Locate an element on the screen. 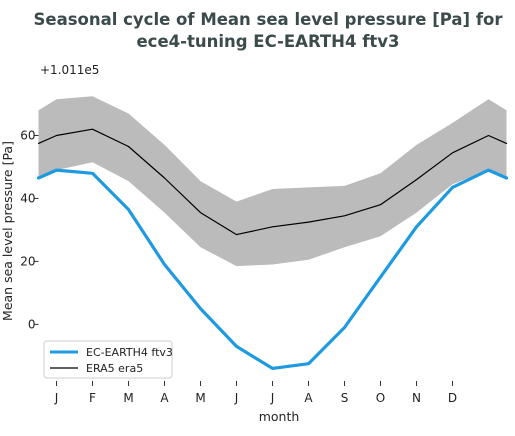 This screenshot has height=436, width=515. legend-label-ec-earth4: EC-EARTH4 ftv3 is located at coordinates (129, 352).